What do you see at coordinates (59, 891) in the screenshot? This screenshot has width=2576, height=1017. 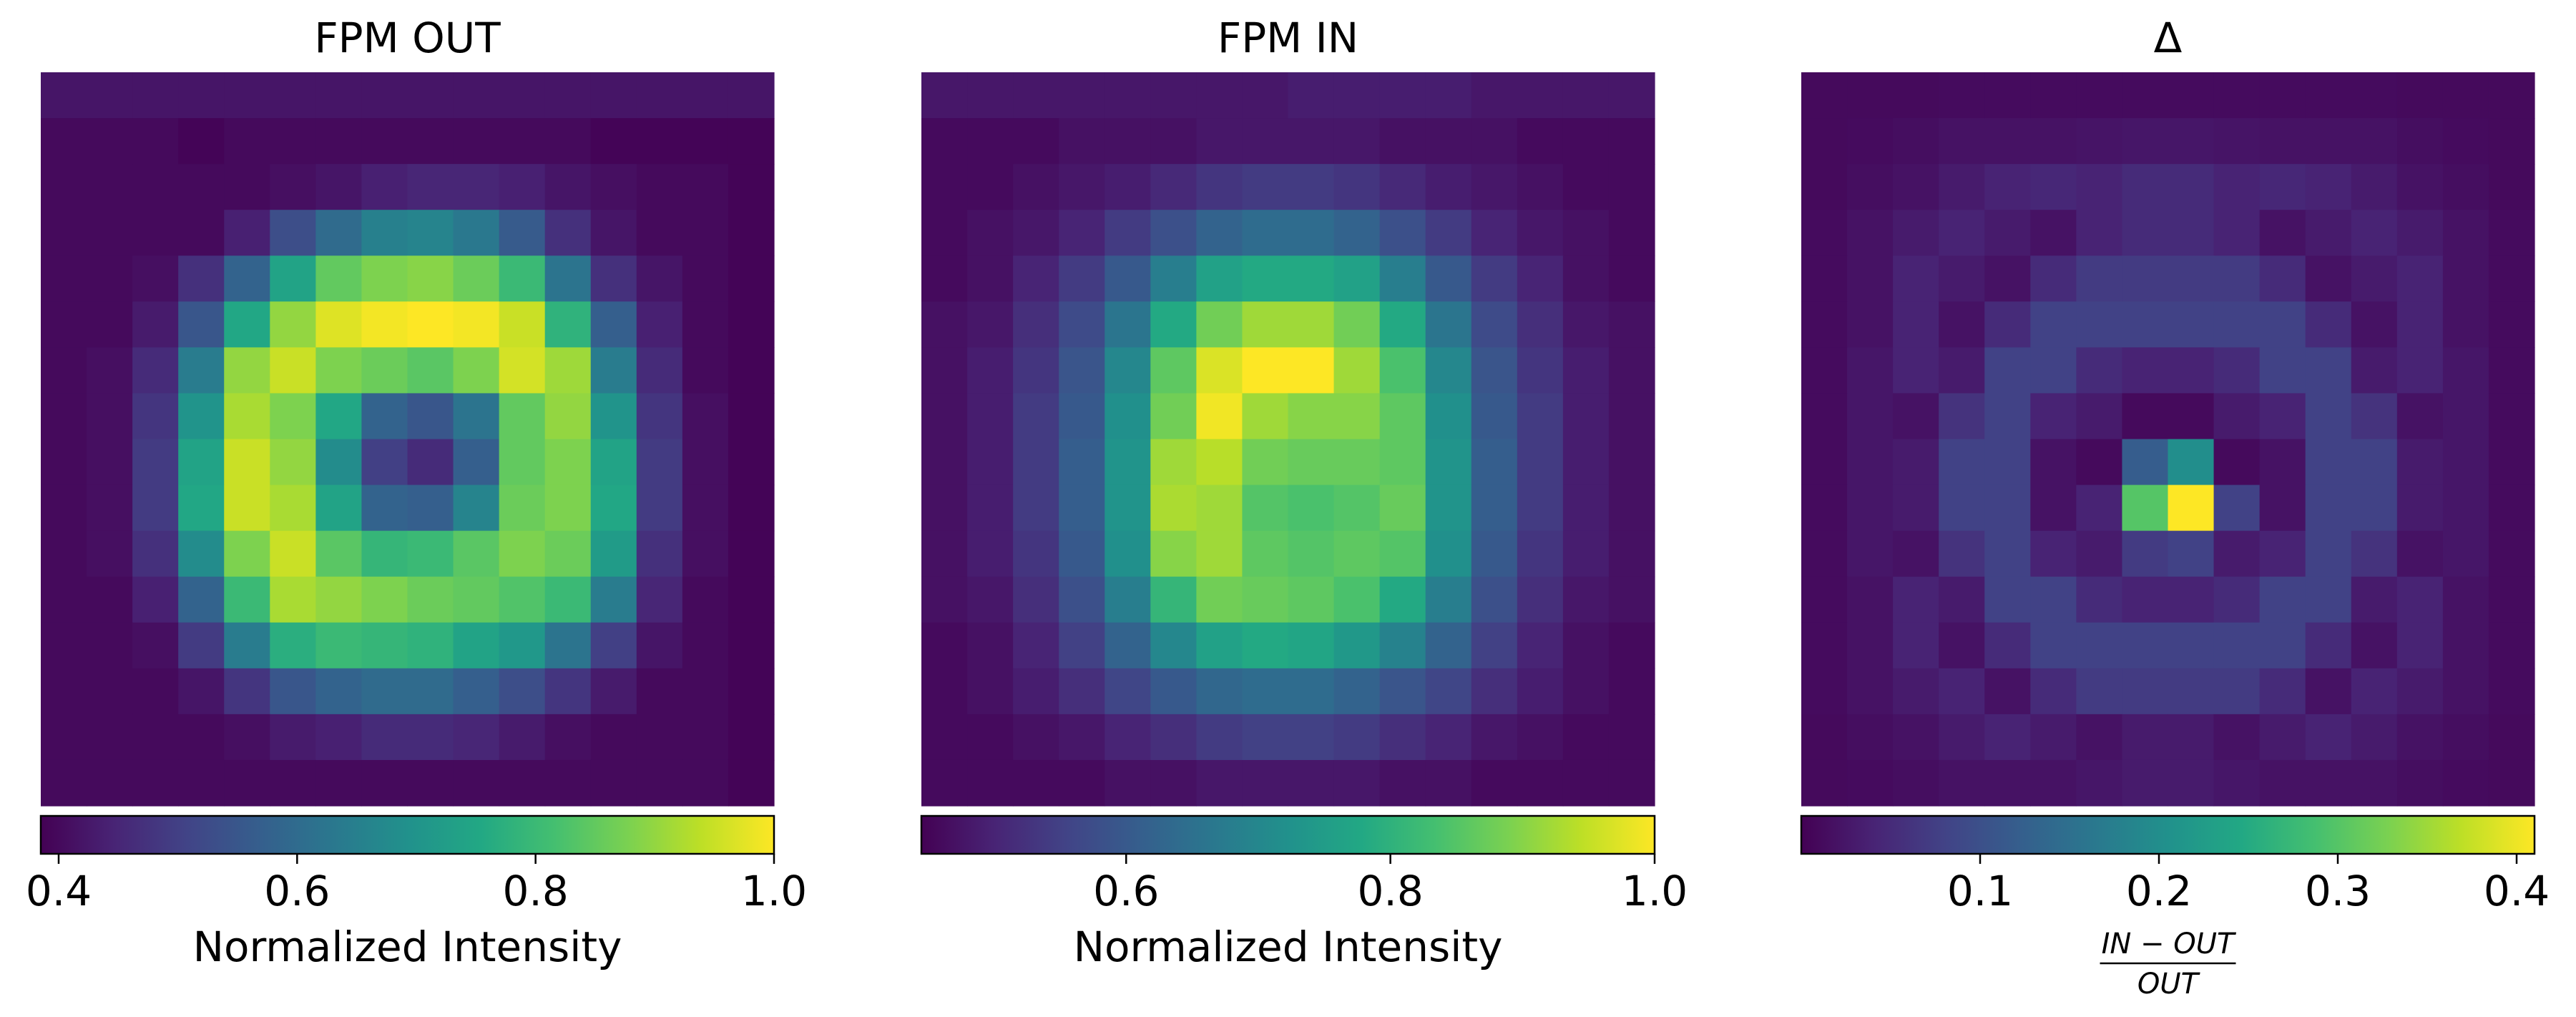 I see `colorbar-tick-label: 0.4` at bounding box center [59, 891].